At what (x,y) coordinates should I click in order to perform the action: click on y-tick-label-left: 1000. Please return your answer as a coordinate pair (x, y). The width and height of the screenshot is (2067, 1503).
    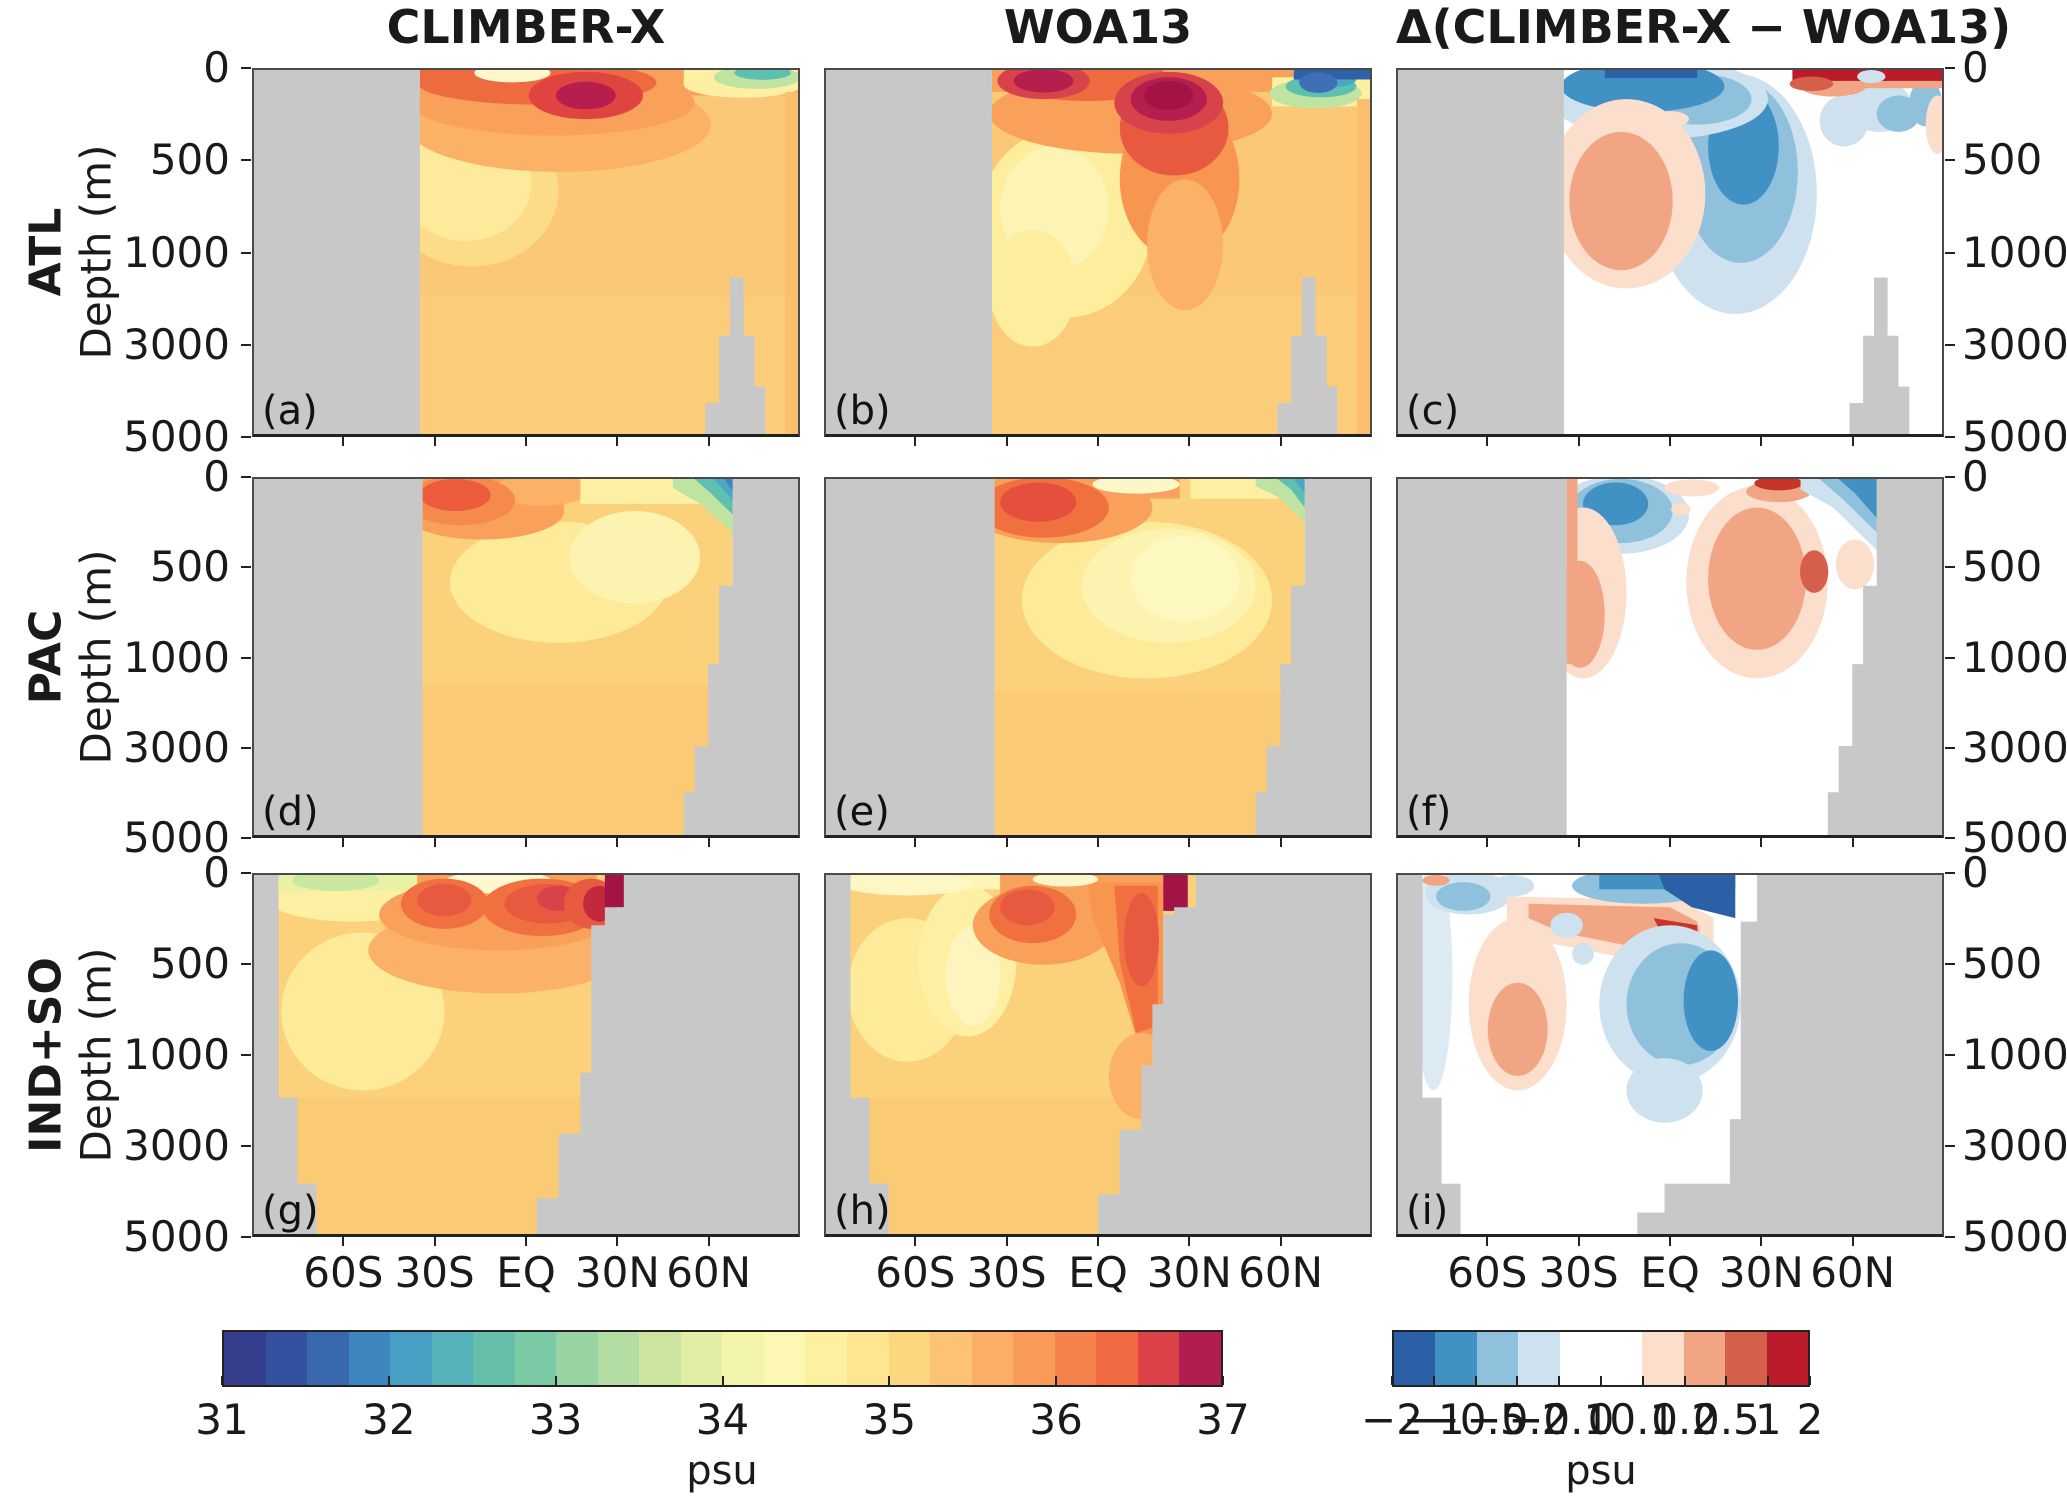
    Looking at the image, I should click on (176, 657).